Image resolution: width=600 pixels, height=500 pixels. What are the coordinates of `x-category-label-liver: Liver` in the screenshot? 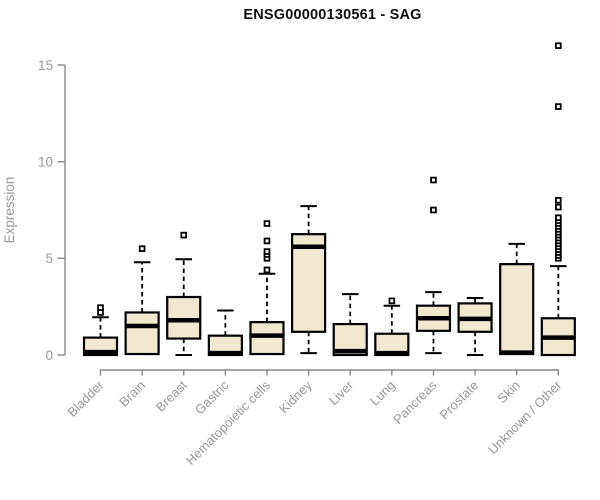 It's located at (341, 392).